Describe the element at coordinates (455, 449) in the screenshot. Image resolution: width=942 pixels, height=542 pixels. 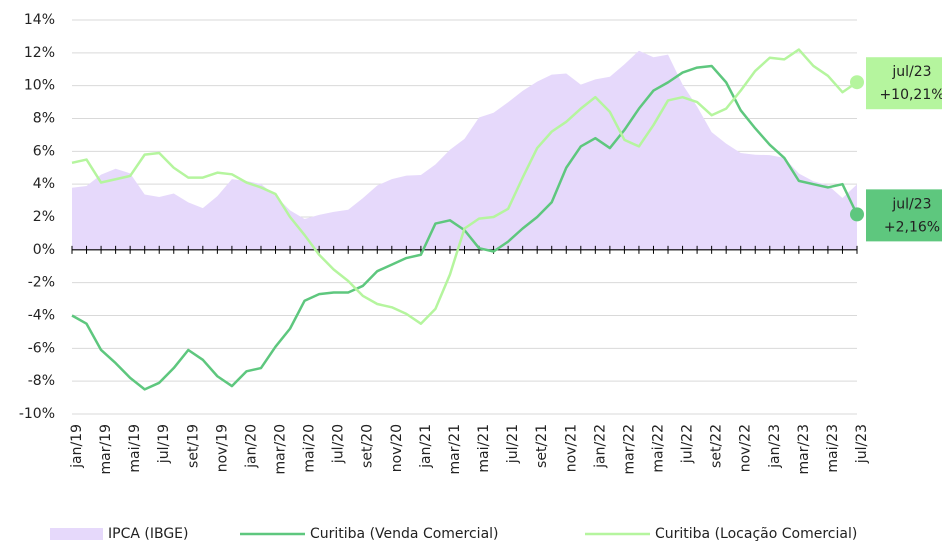
I see `x-tick-label: mar/21` at that location.